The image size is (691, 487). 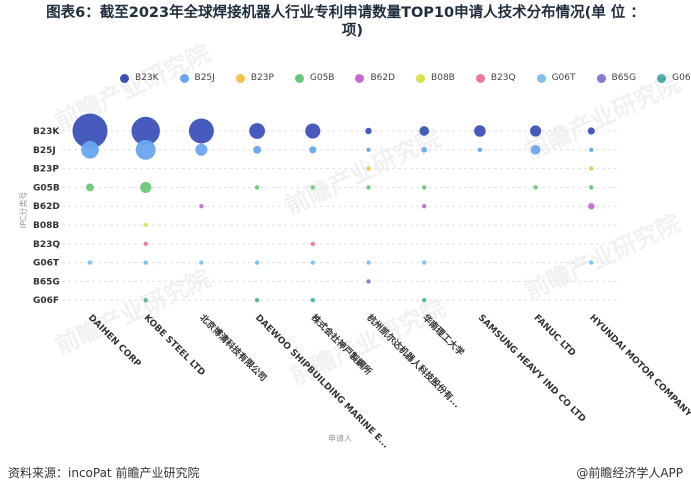 I want to click on legend-item-g06t: G06T, so click(x=556, y=78).